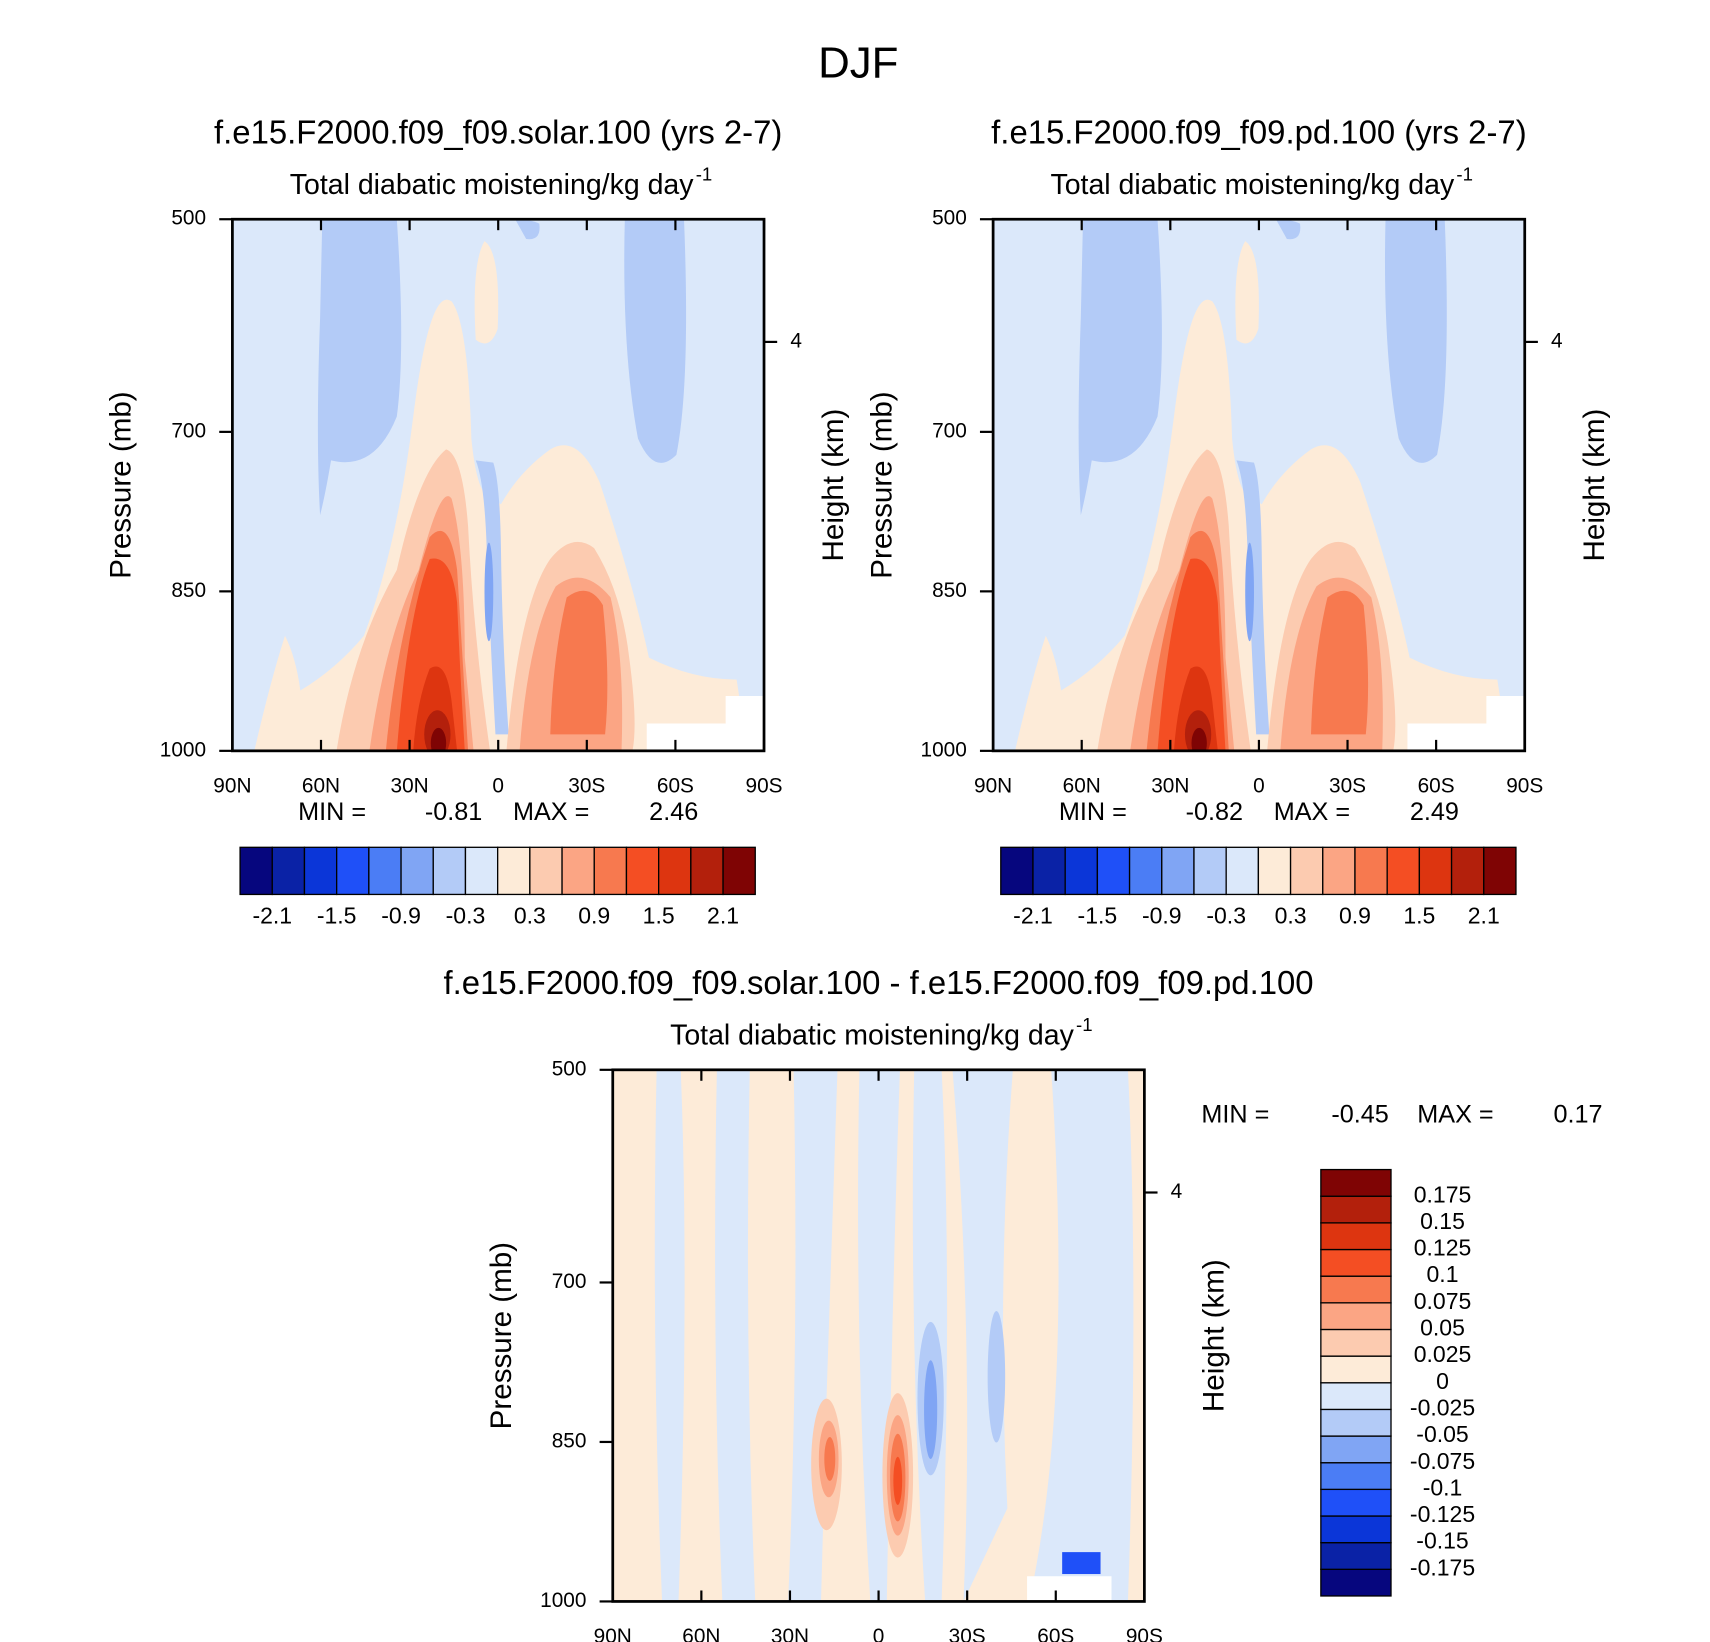  What do you see at coordinates (1443, 1194) in the screenshot?
I see `colorbar-label: 0.175` at bounding box center [1443, 1194].